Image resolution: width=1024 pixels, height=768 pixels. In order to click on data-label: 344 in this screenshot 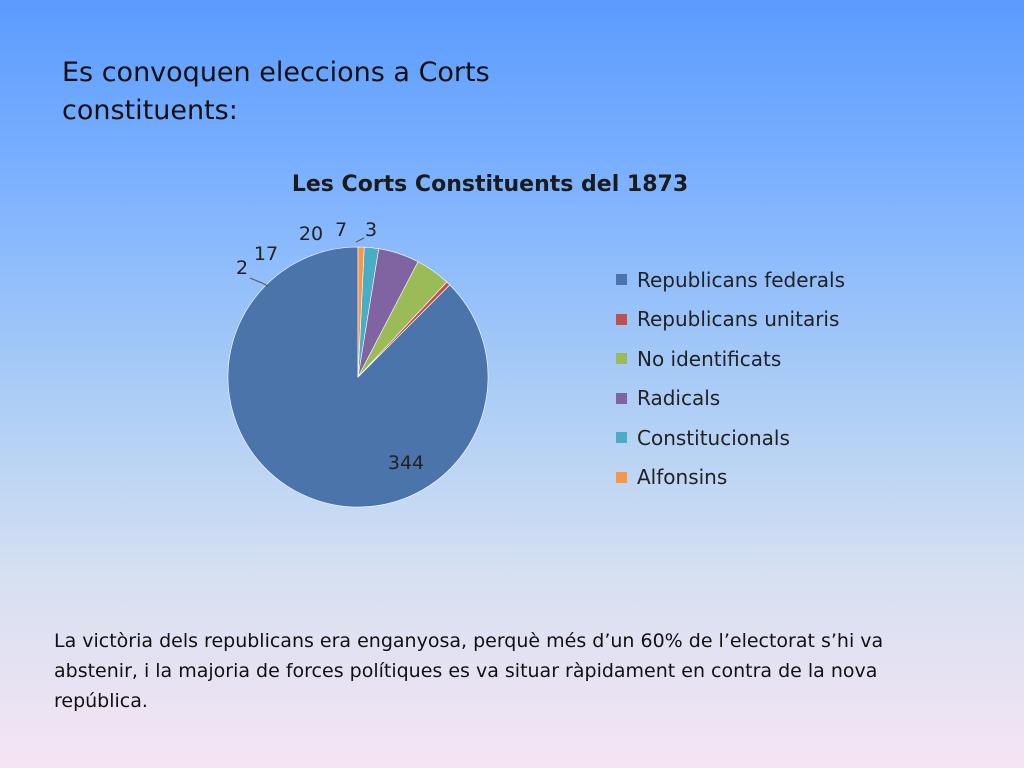, I will do `click(406, 463)`.